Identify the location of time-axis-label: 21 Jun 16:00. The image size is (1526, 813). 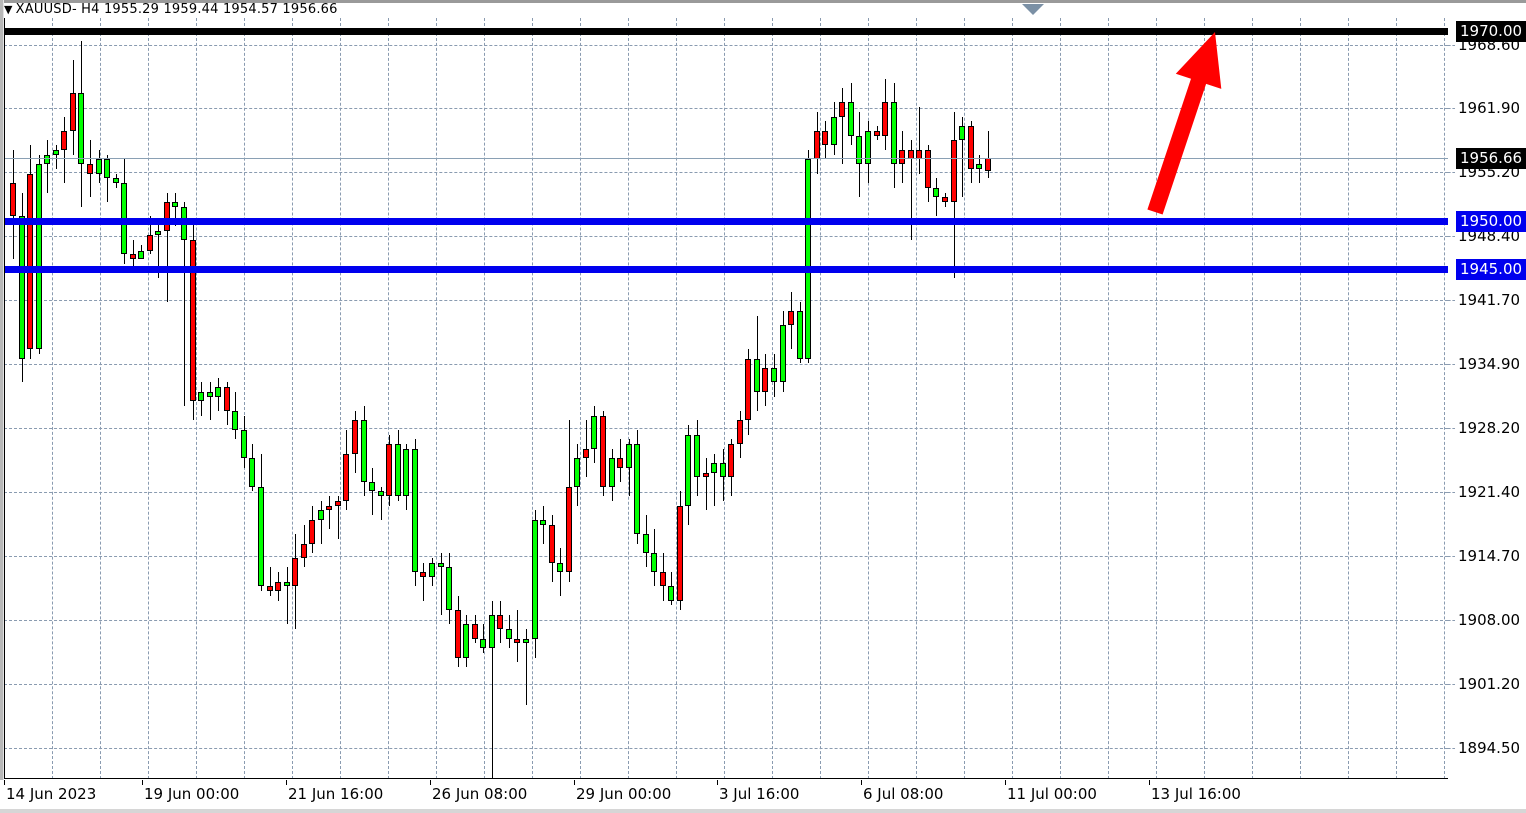
(336, 794).